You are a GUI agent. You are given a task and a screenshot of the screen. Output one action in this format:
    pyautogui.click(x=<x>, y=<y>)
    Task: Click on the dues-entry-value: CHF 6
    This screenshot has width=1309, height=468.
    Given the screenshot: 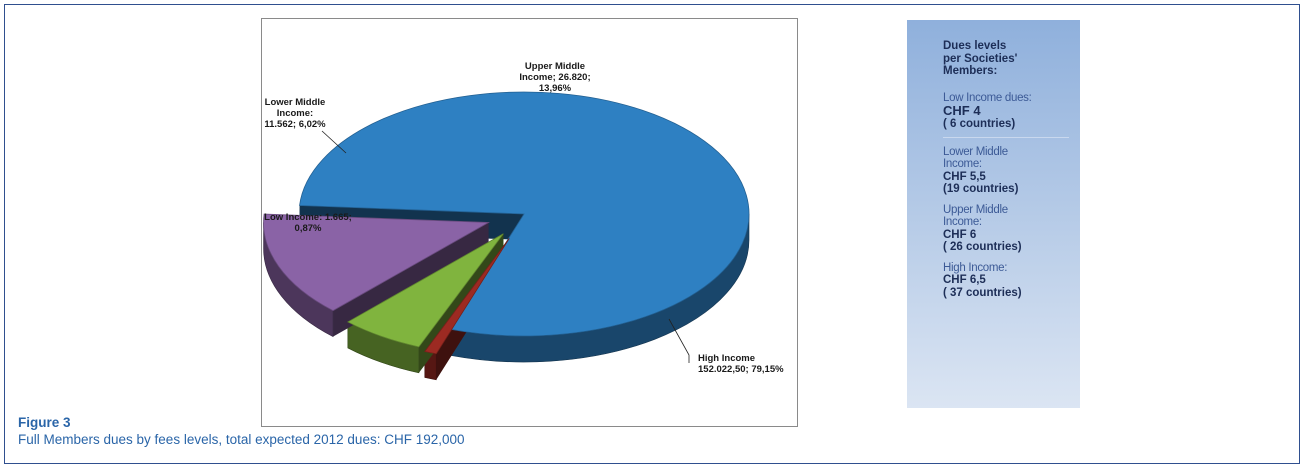 What is the action you would take?
    pyautogui.click(x=960, y=234)
    